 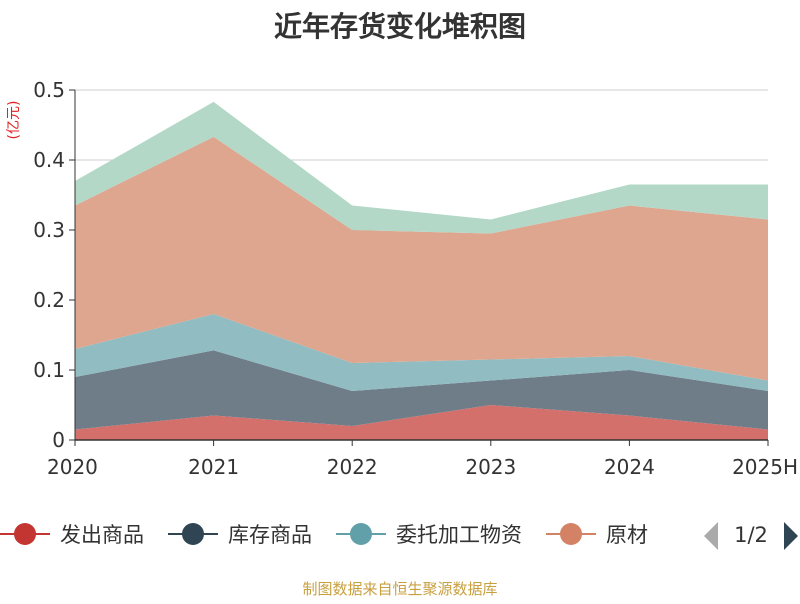 What do you see at coordinates (765, 467) in the screenshot?
I see `x-tick-label: 2025H` at bounding box center [765, 467].